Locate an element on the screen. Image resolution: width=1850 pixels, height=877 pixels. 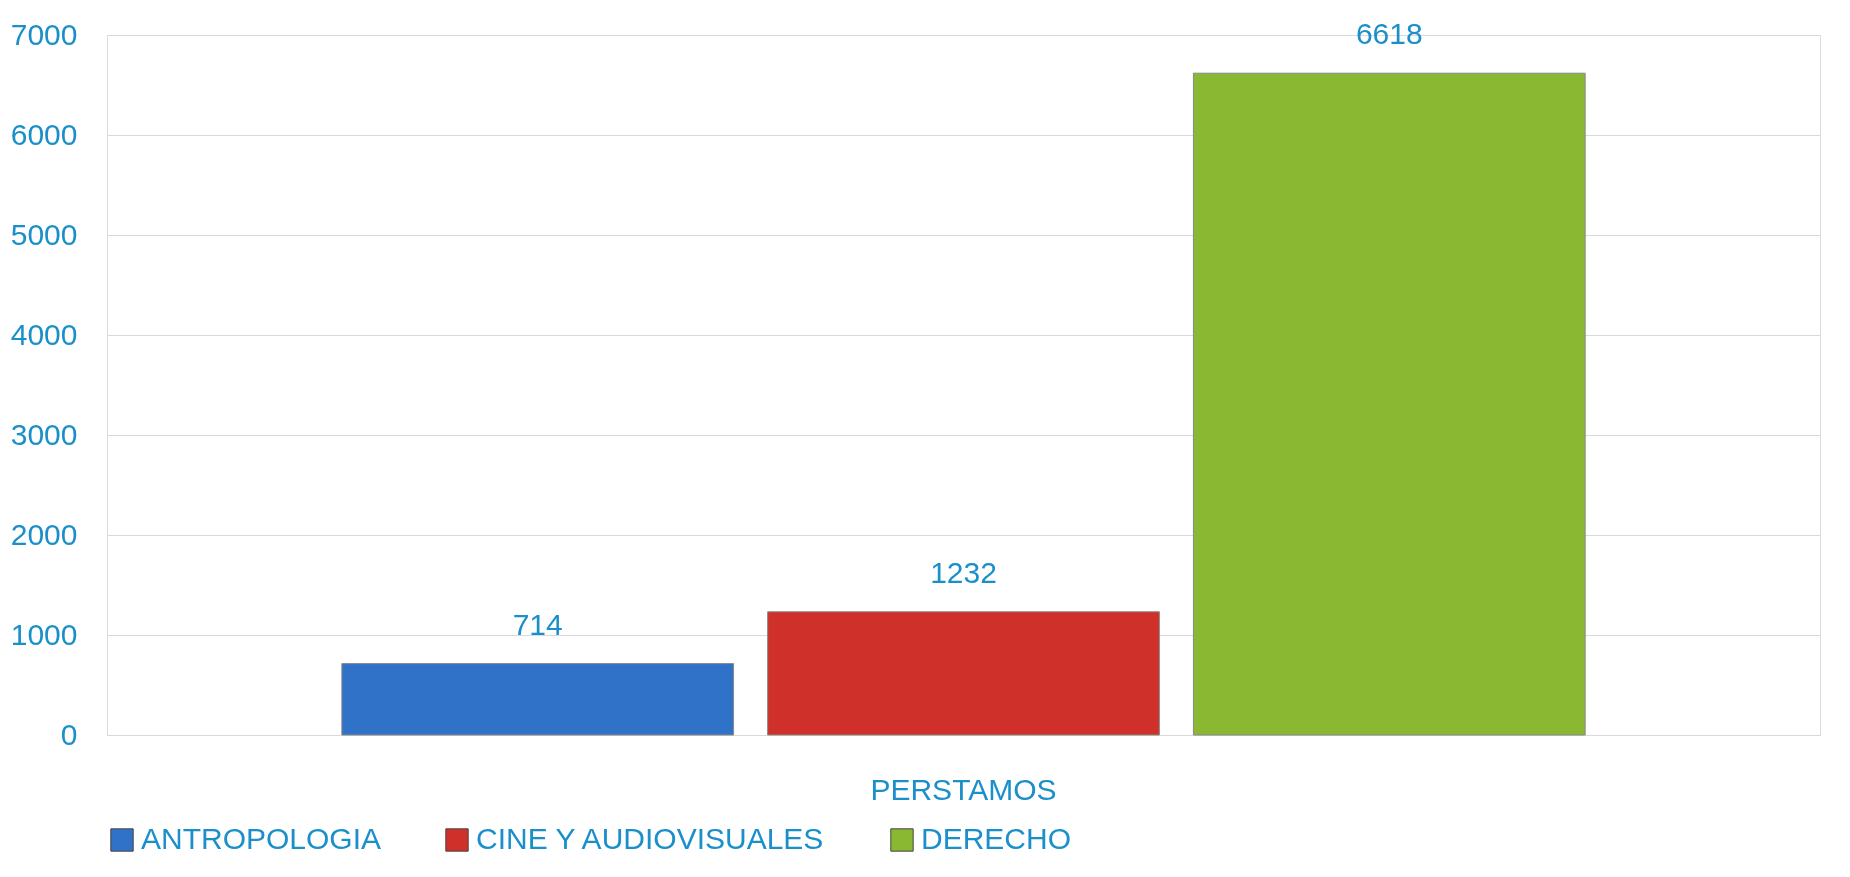
y-tick-label: 4000 is located at coordinates (44, 334).